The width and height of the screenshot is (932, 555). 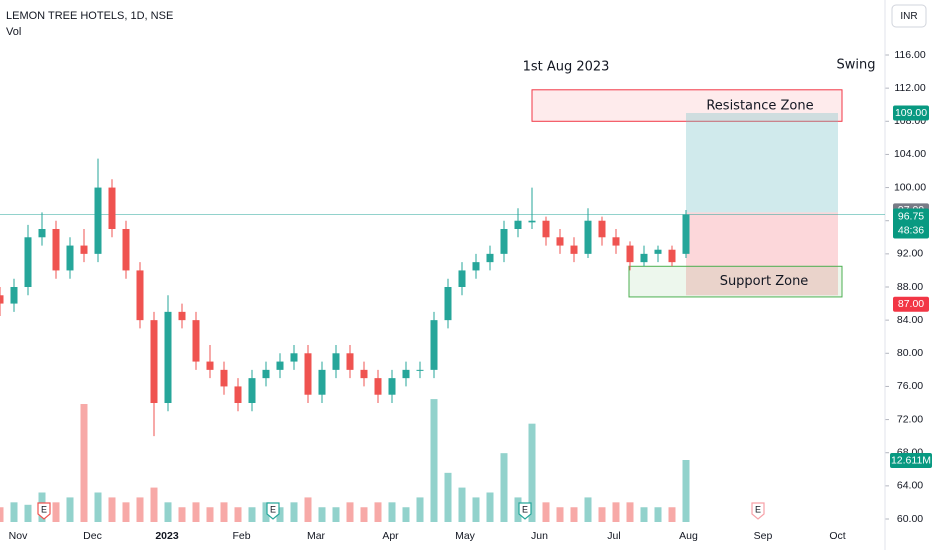 I want to click on volume-tag-label: 12.611M, so click(x=911, y=460).